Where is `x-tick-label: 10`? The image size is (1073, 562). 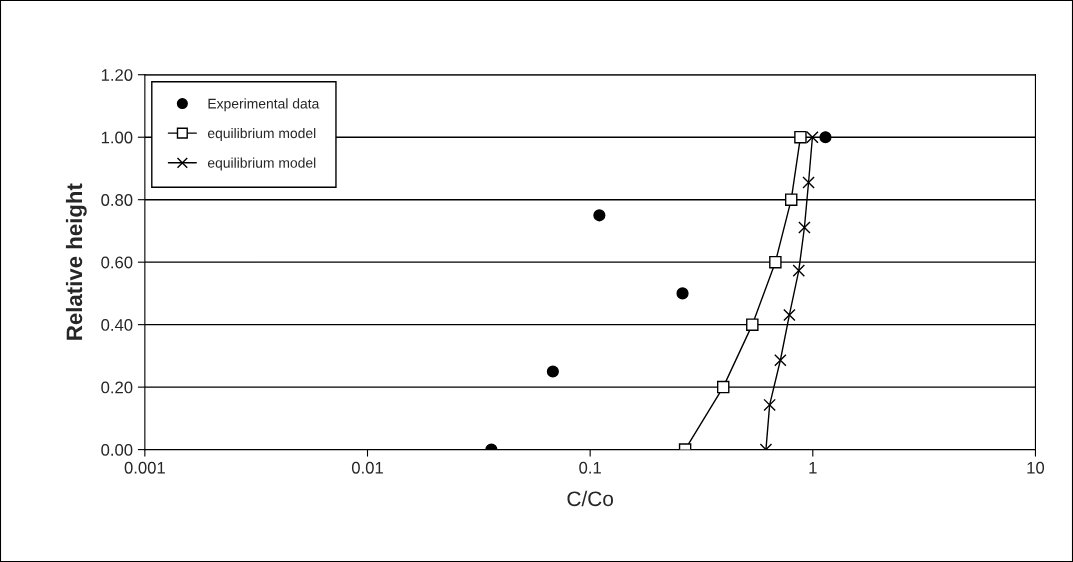
x-tick-label: 10 is located at coordinates (1036, 467).